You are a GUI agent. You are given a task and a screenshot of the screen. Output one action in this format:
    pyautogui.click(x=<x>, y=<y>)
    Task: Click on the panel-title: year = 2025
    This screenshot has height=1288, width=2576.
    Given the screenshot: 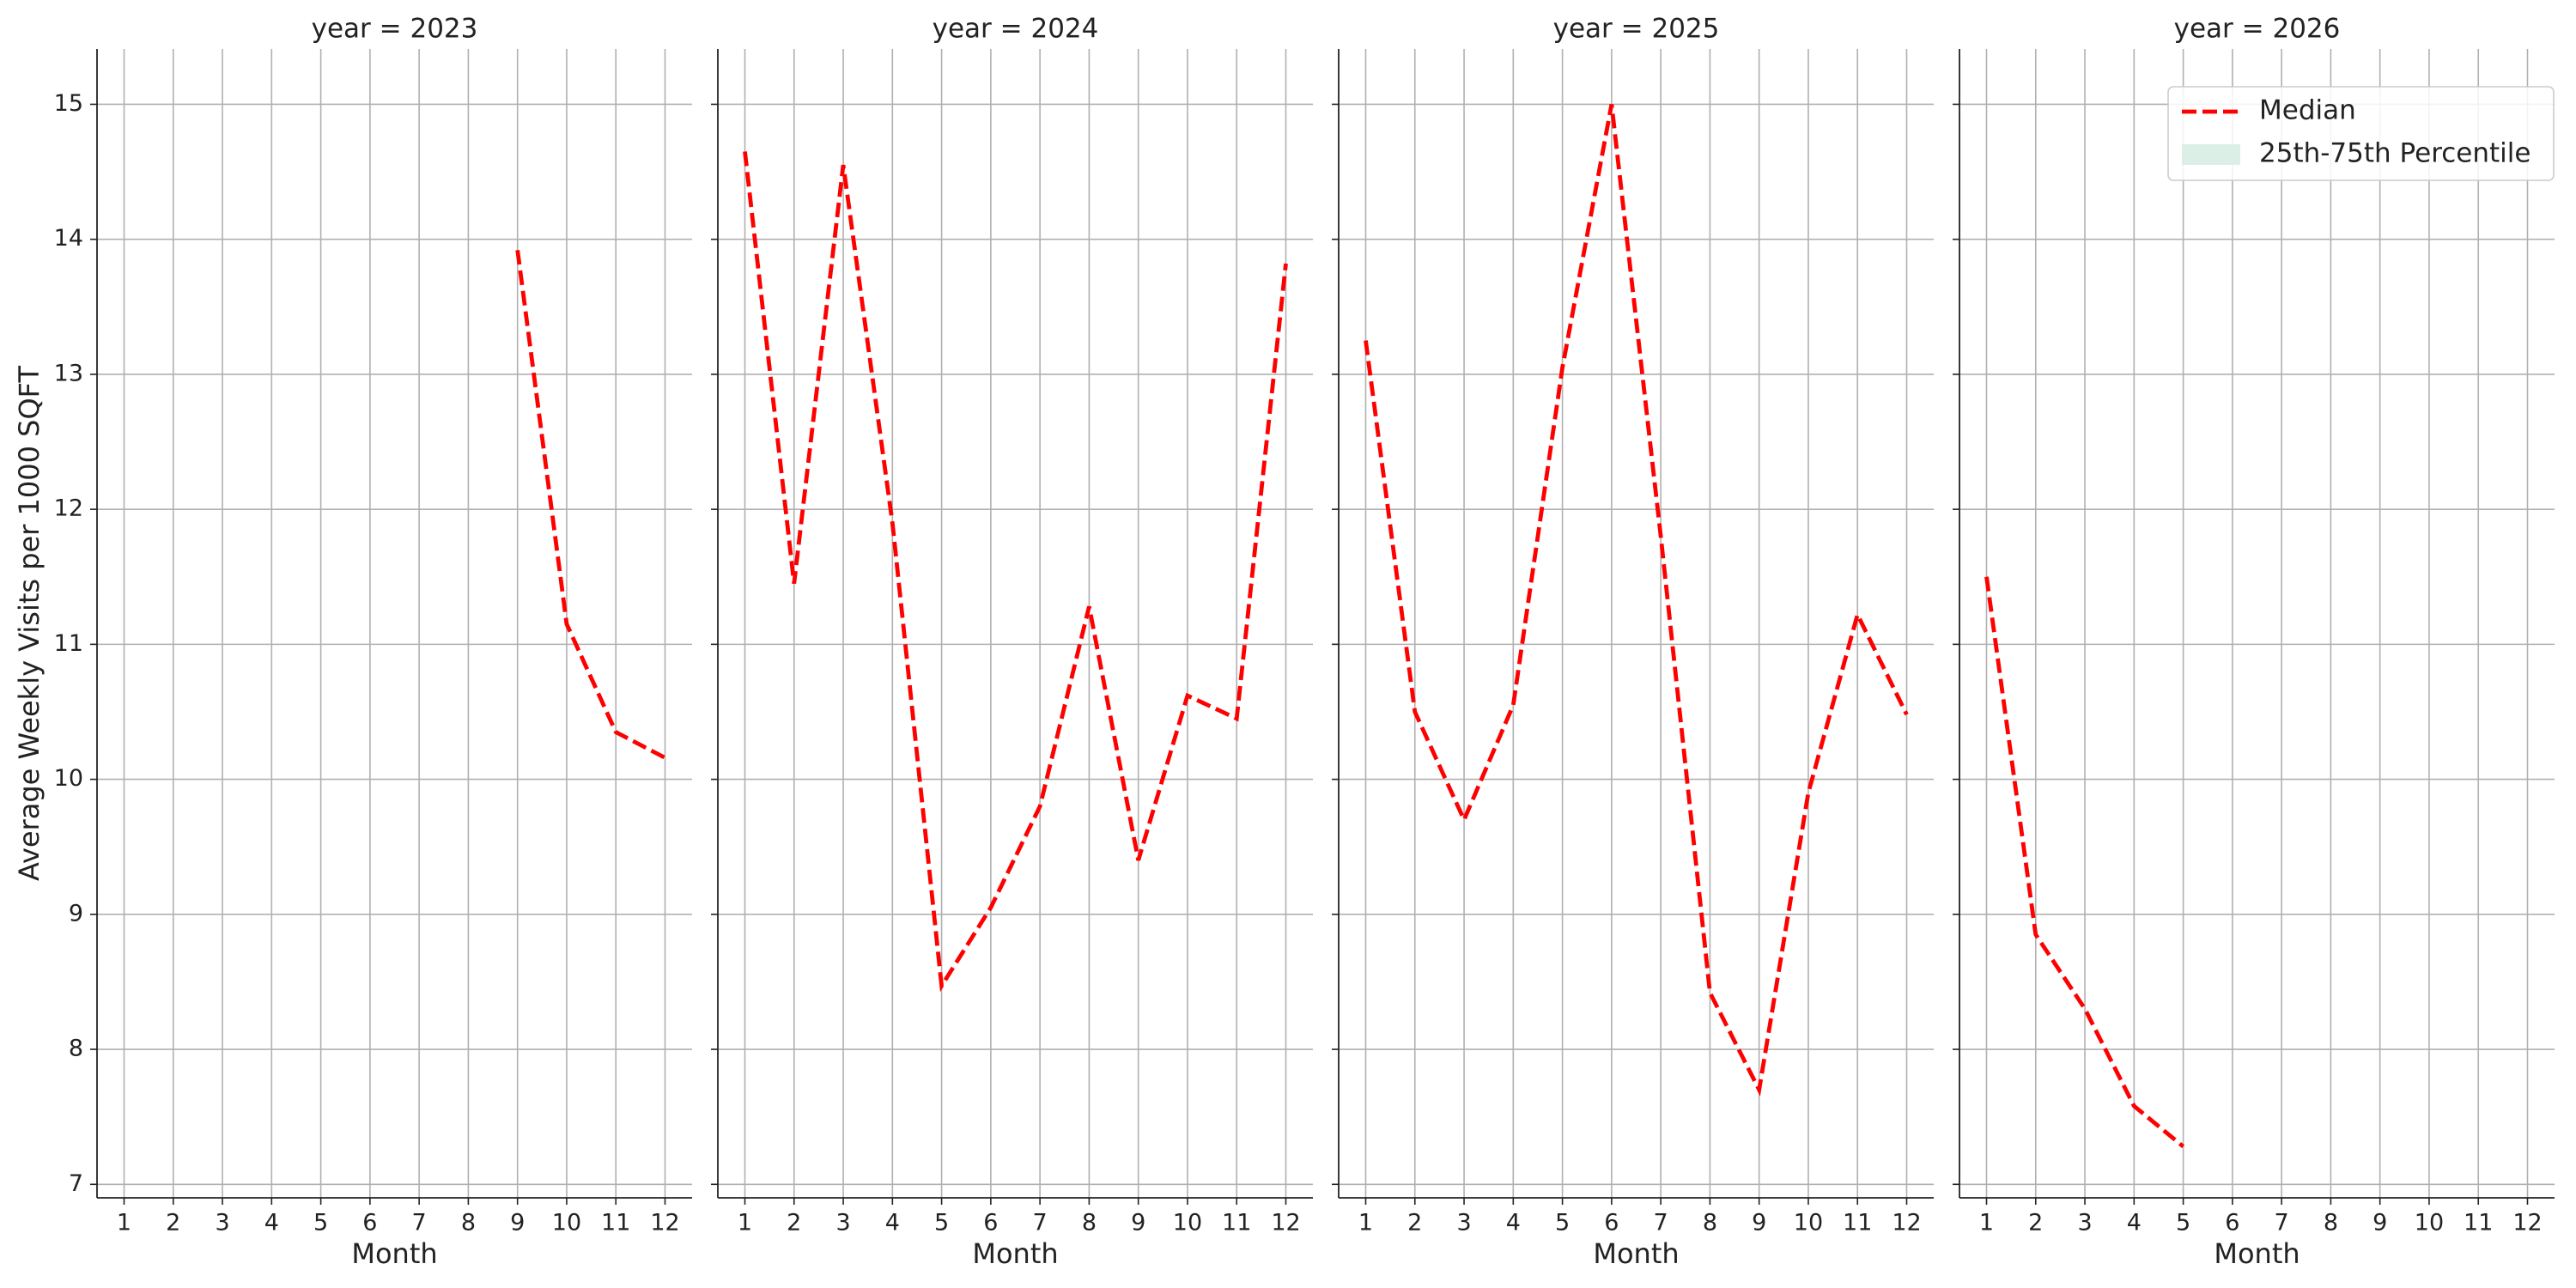 What is the action you would take?
    pyautogui.click(x=1636, y=29)
    